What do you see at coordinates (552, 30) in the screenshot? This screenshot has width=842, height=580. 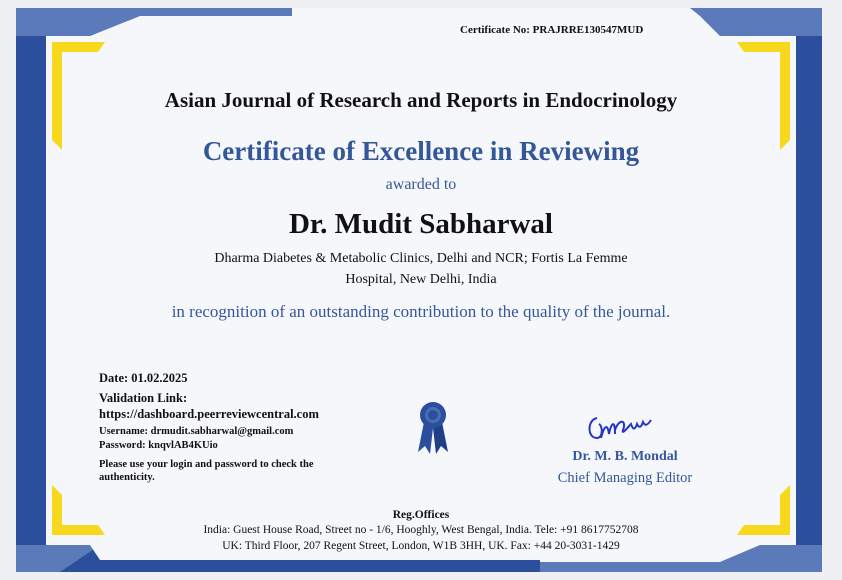 I see `certificate-number: Certificate No: PRAJRRE130547MUD` at bounding box center [552, 30].